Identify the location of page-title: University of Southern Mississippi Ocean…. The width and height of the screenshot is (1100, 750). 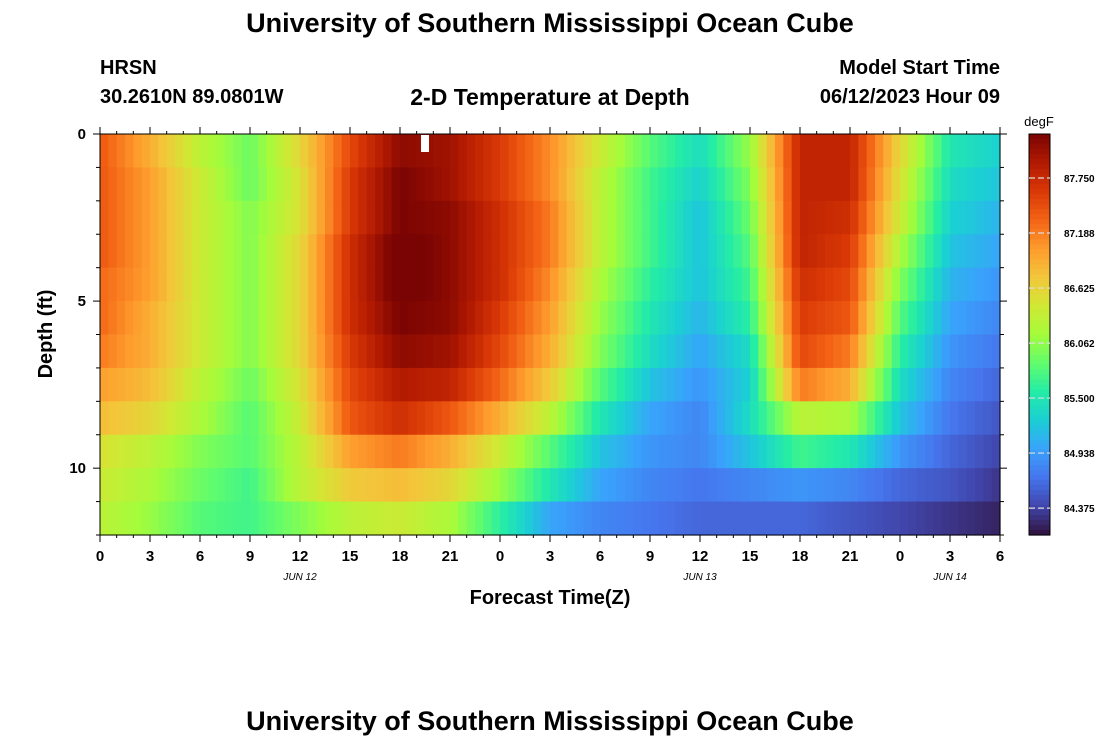
(550, 23).